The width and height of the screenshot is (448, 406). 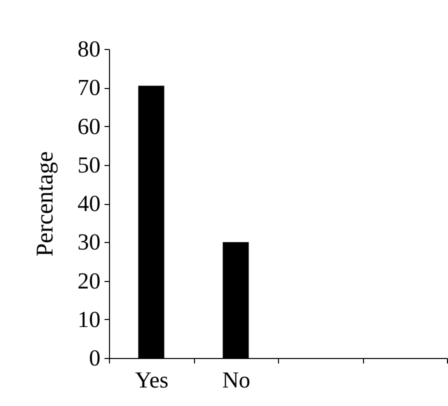 What do you see at coordinates (45, 204) in the screenshot?
I see `y-axis-title: Percentage` at bounding box center [45, 204].